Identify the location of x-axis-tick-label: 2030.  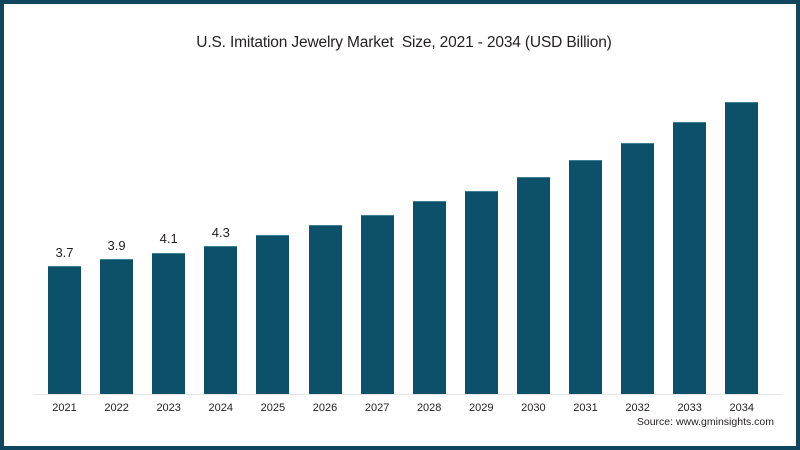
(533, 408).